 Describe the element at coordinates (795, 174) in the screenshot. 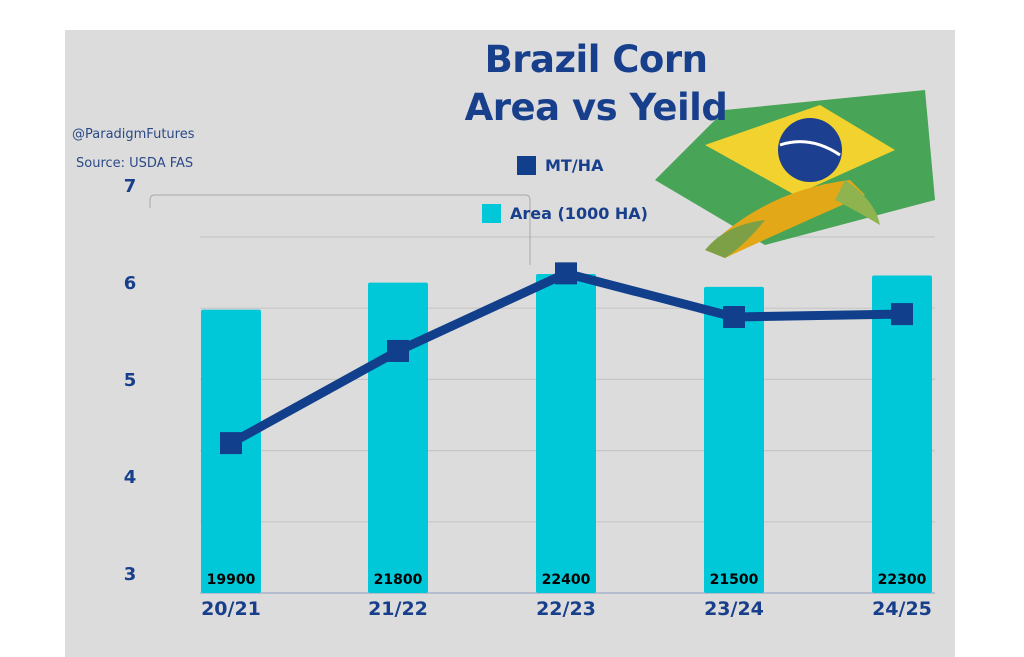

I see `brazil-flag-corn-icon` at that location.